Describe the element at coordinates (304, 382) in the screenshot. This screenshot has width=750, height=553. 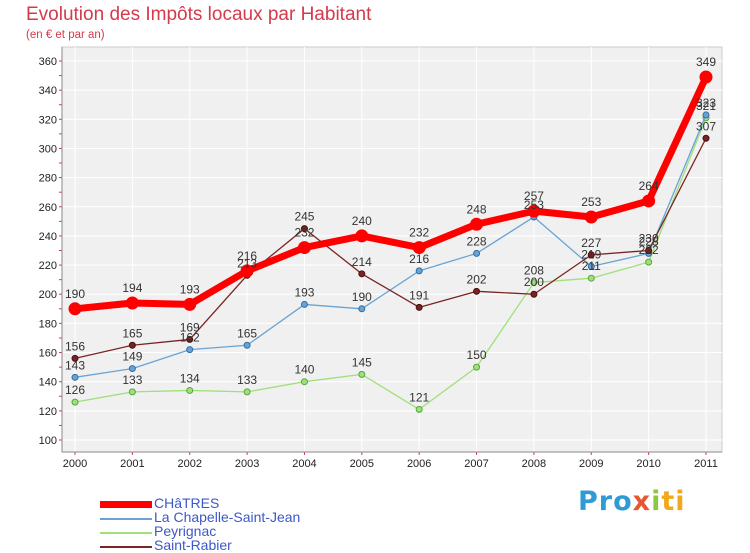
I see `data-point-peyrignac-2004` at that location.